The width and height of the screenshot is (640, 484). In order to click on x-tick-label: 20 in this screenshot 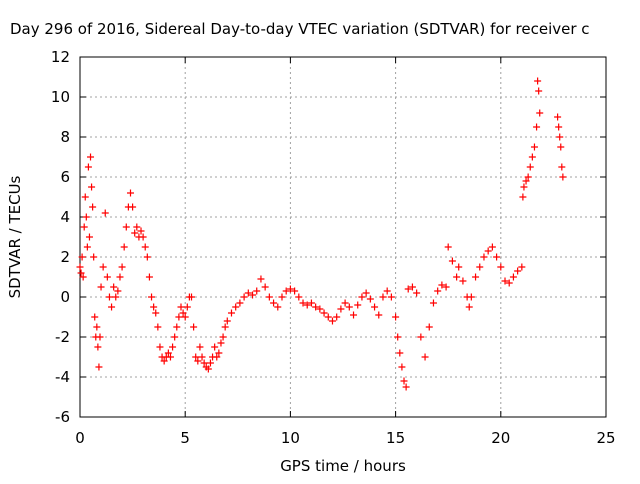, I will do `click(500, 438)`.